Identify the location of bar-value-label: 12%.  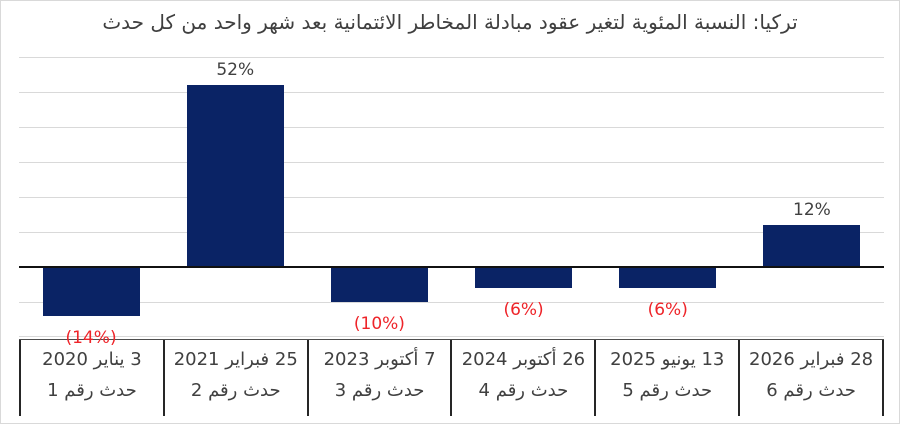
(812, 210).